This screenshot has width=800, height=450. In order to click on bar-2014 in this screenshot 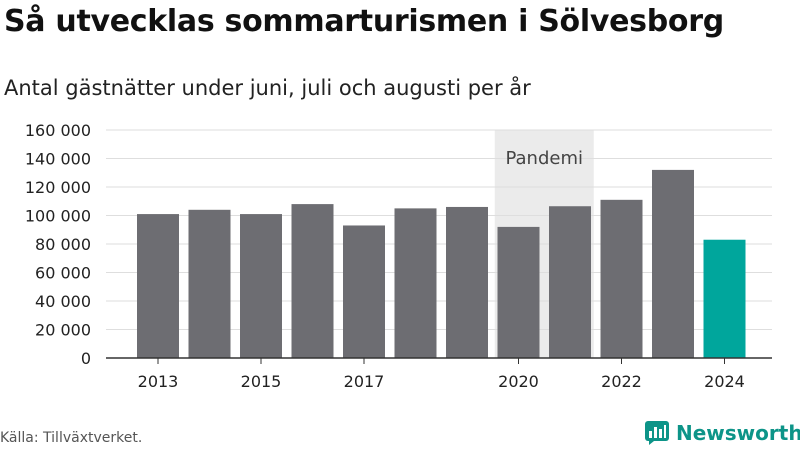, I will do `click(209, 283)`.